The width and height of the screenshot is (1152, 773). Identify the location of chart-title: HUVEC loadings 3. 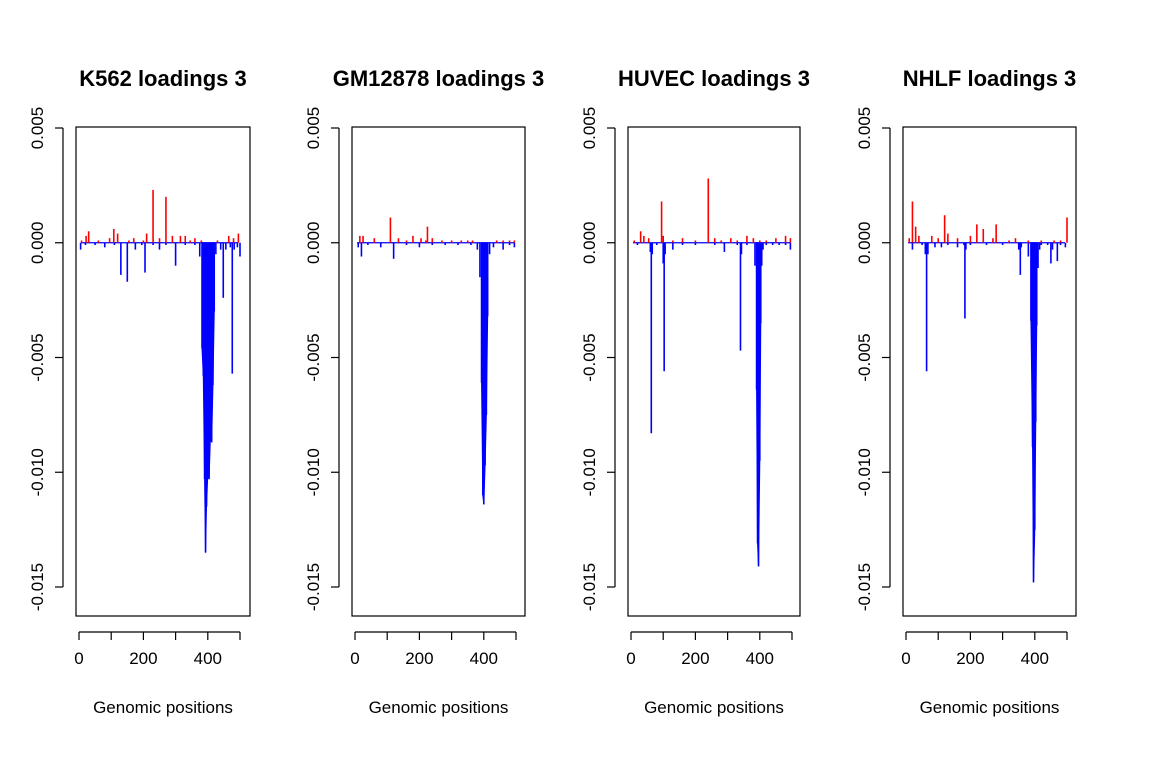
(714, 78).